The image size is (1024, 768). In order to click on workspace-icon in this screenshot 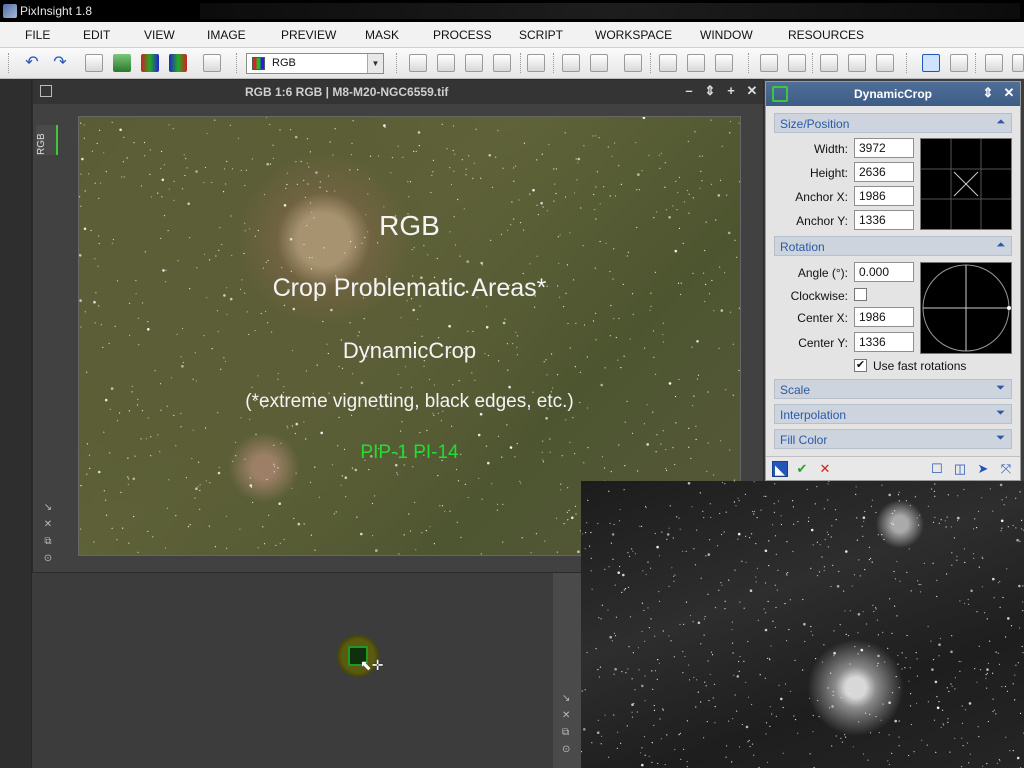, I will do `click(994, 63)`.